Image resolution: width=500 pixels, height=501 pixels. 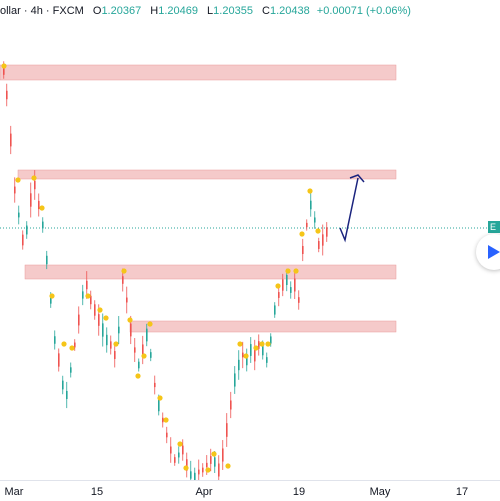 What do you see at coordinates (494, 252) in the screenshot?
I see `play-icon` at bounding box center [494, 252].